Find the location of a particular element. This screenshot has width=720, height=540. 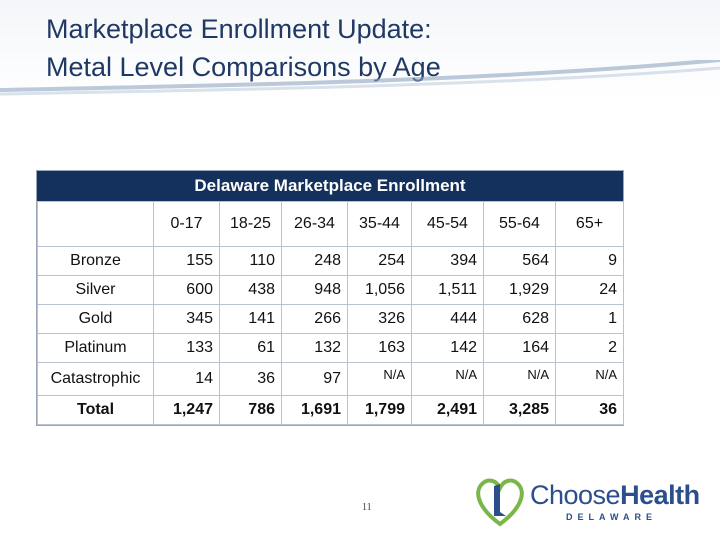

table-cell: 2,491 is located at coordinates (447, 410).